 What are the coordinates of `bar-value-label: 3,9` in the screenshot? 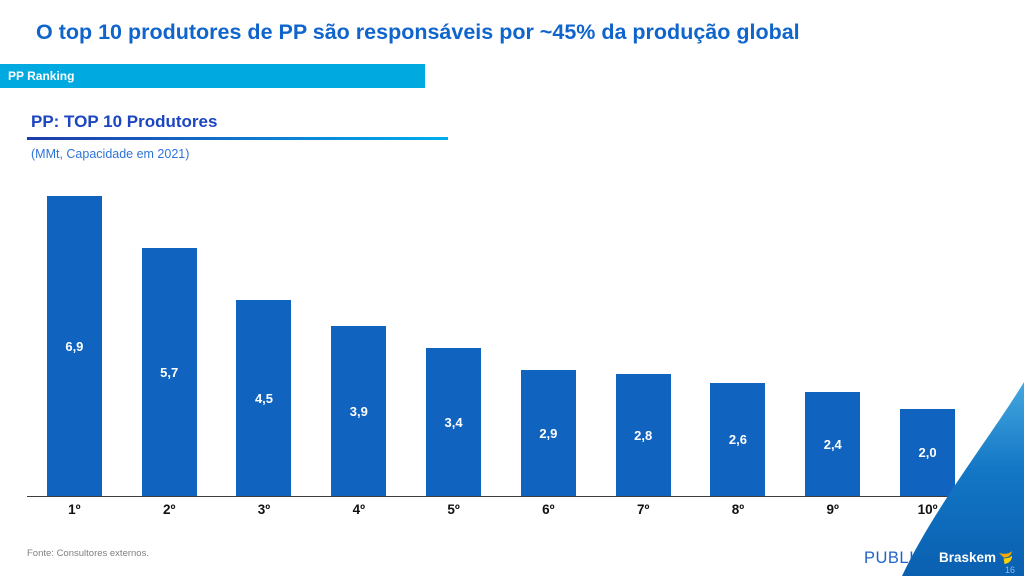 It's located at (358, 411).